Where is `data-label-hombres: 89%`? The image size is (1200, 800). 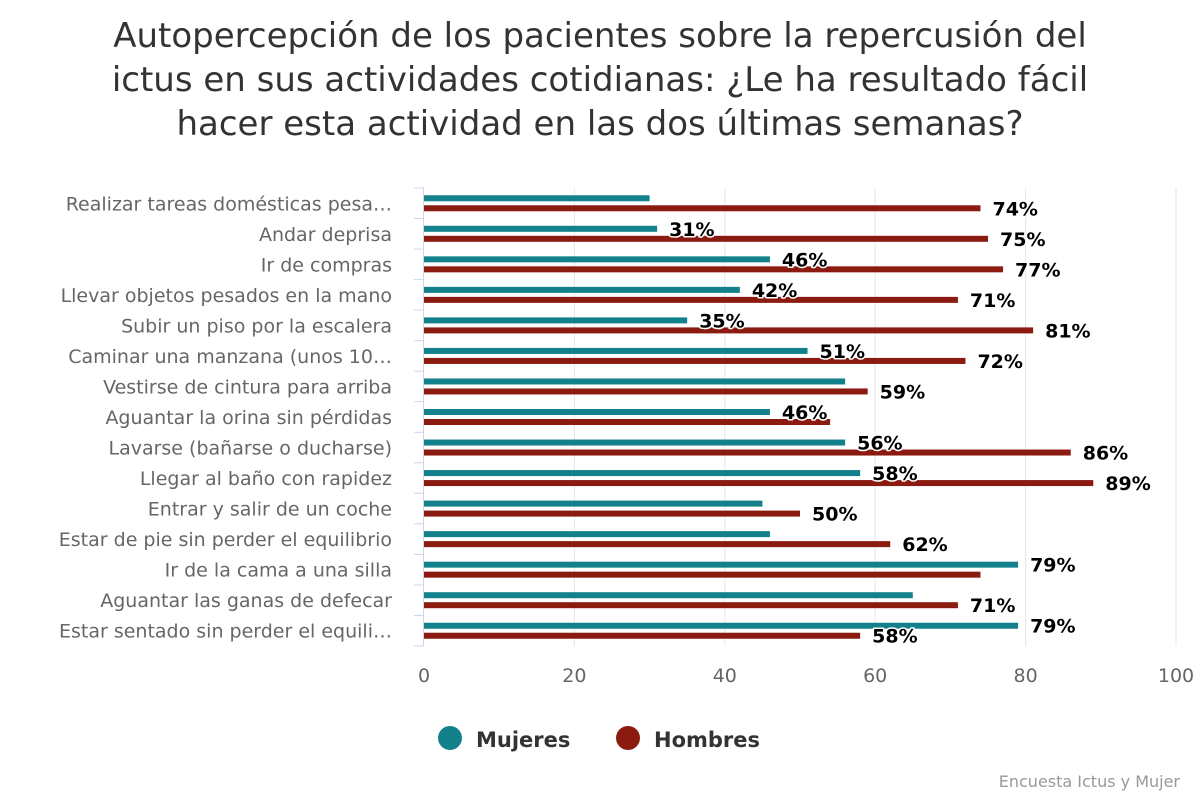 data-label-hombres: 89% is located at coordinates (1127, 484).